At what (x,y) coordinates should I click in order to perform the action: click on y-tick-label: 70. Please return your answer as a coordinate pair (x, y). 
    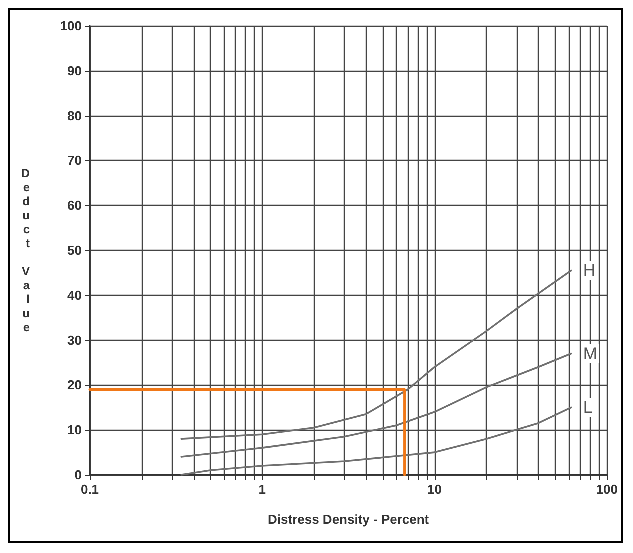
    Looking at the image, I should click on (75, 160).